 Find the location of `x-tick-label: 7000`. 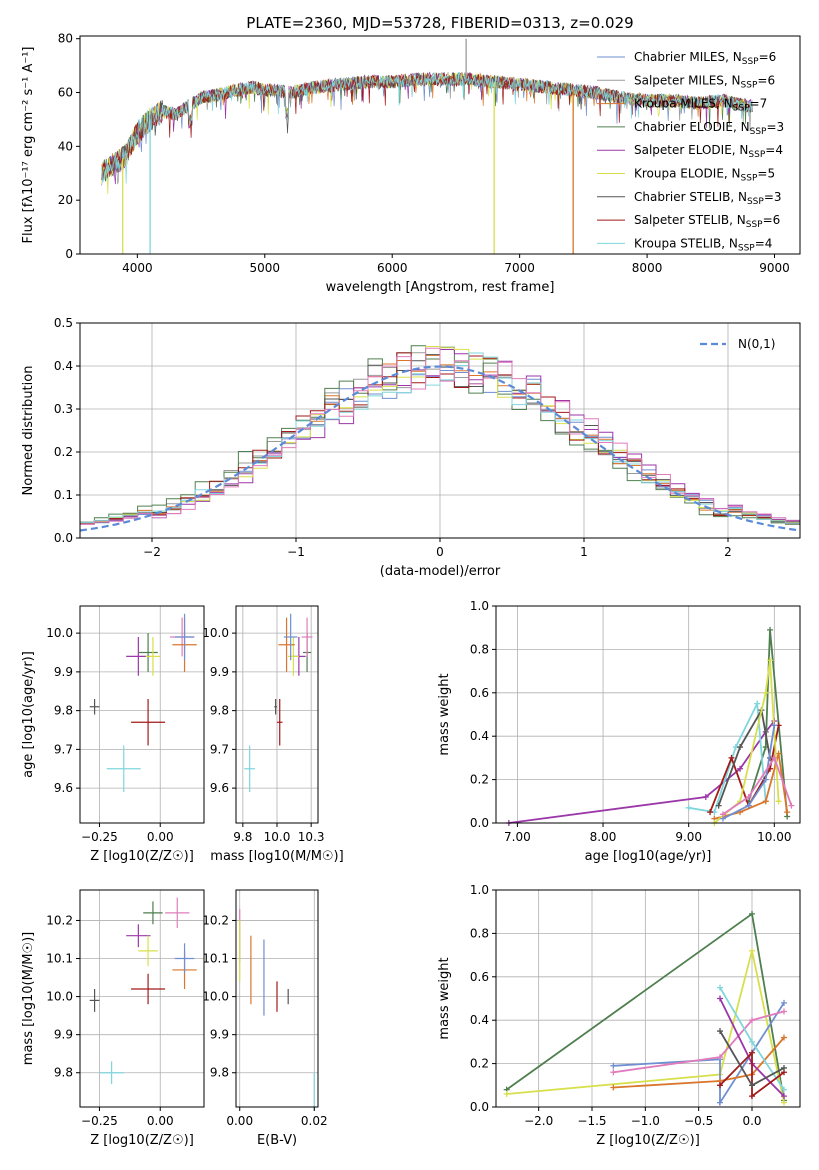

x-tick-label: 7000 is located at coordinates (519, 268).